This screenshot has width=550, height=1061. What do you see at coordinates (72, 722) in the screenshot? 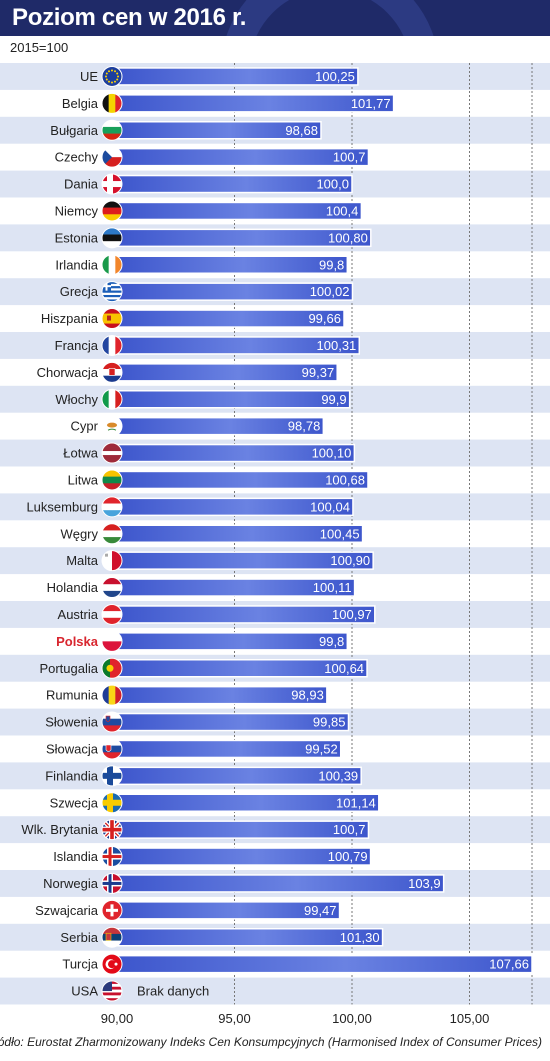
I see `category-label: Słowenia` at bounding box center [72, 722].